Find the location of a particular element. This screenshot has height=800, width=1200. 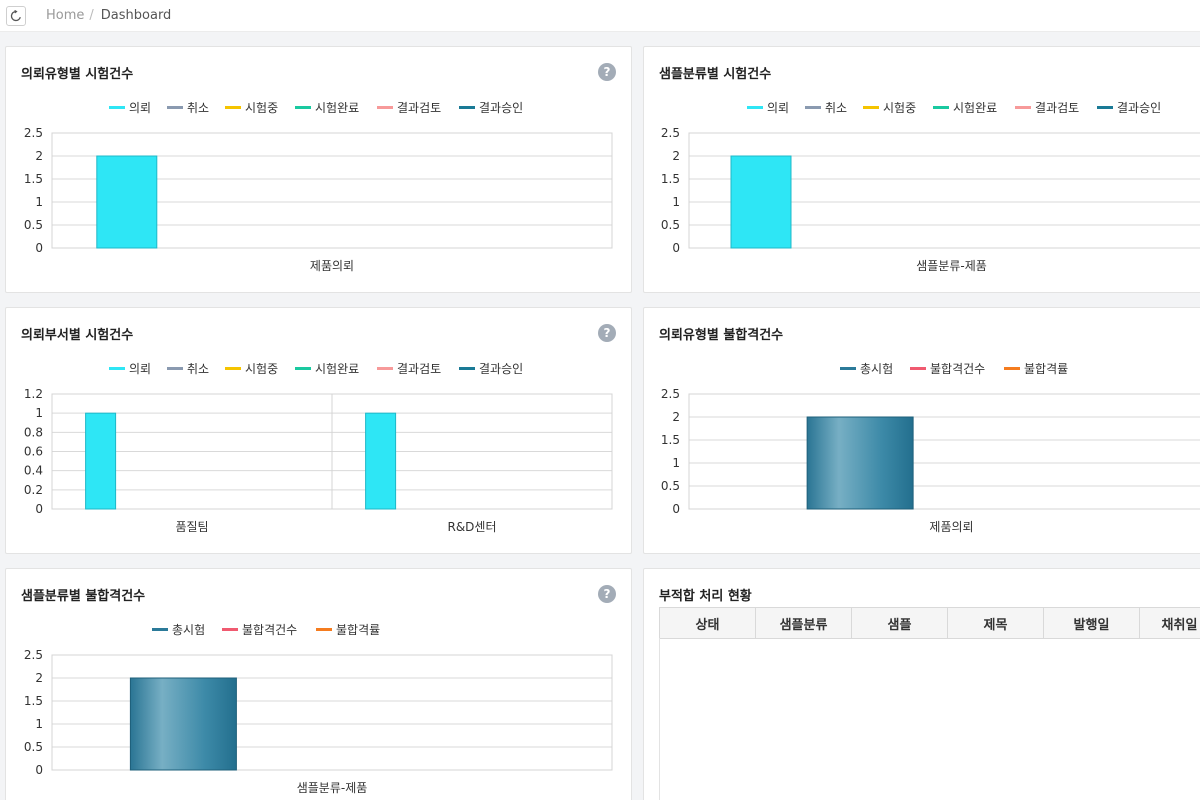

legend-label: 불합격률 is located at coordinates (358, 630).